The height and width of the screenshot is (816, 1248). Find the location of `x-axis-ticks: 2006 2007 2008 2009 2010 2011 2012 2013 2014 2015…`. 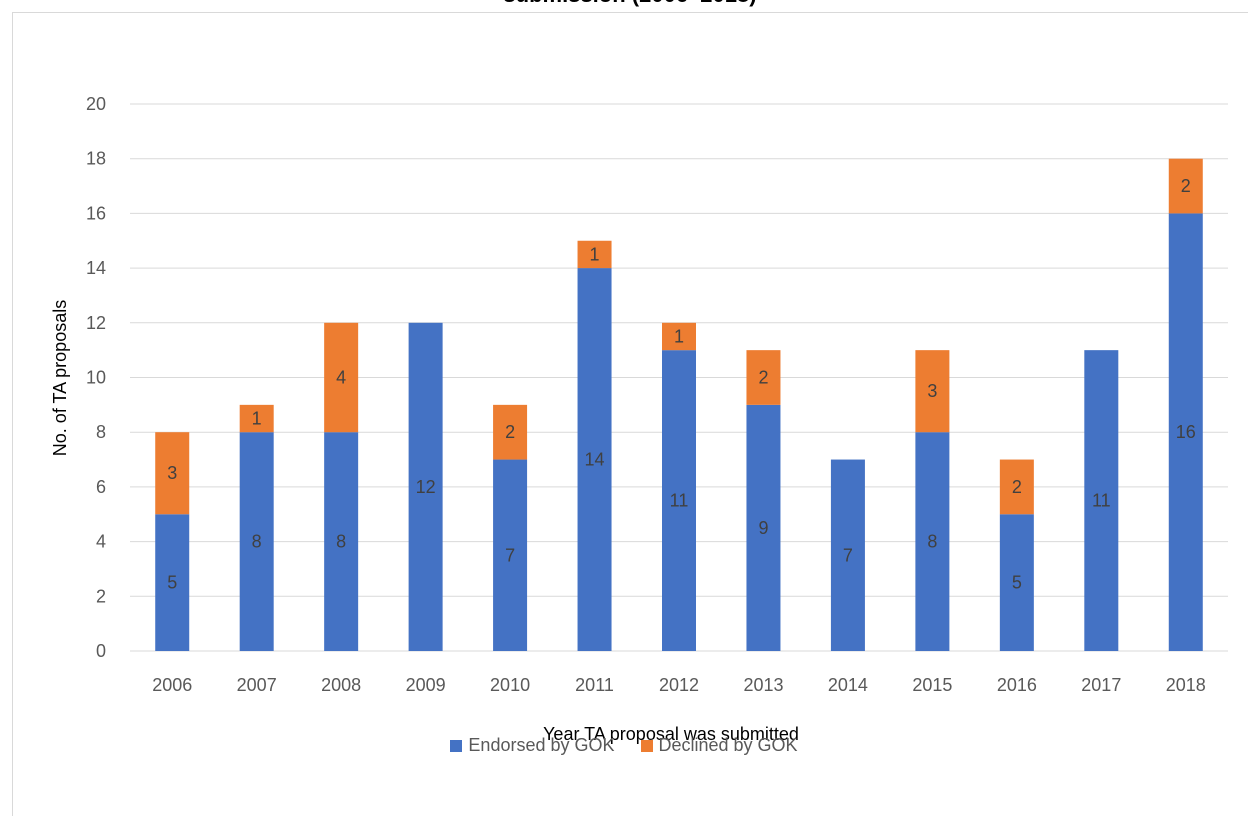

x-axis-ticks: 2006 2007 2008 2009 2010 2011 2012 2013 2014 2015… is located at coordinates (679, 685).